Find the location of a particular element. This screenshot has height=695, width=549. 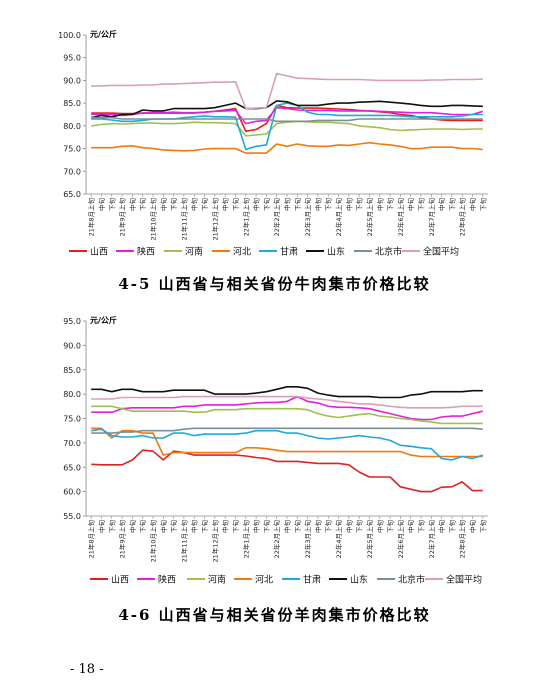

legend-label: 河南 is located at coordinates (217, 580).